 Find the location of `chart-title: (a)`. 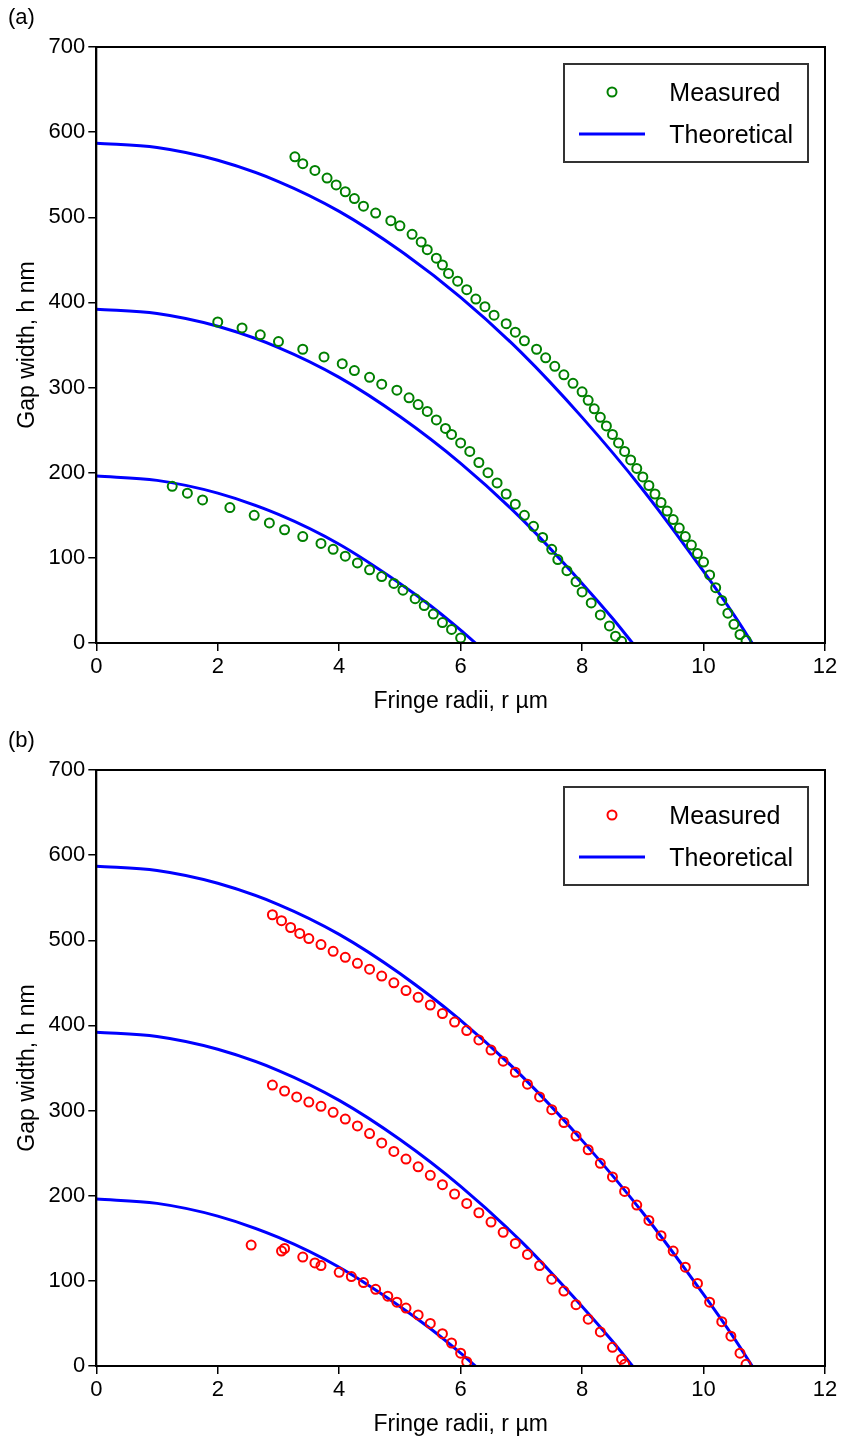

chart-title: (a) is located at coordinates (21, 17).